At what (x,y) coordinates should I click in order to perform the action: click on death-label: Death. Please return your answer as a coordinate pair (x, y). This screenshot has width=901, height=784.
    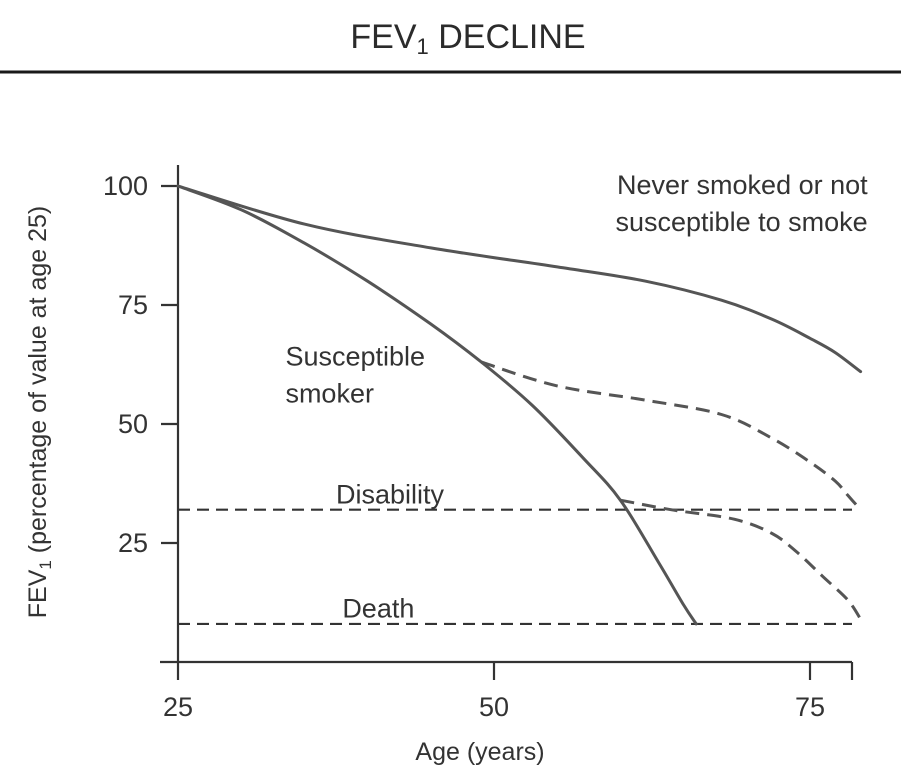
    Looking at the image, I should click on (378, 609).